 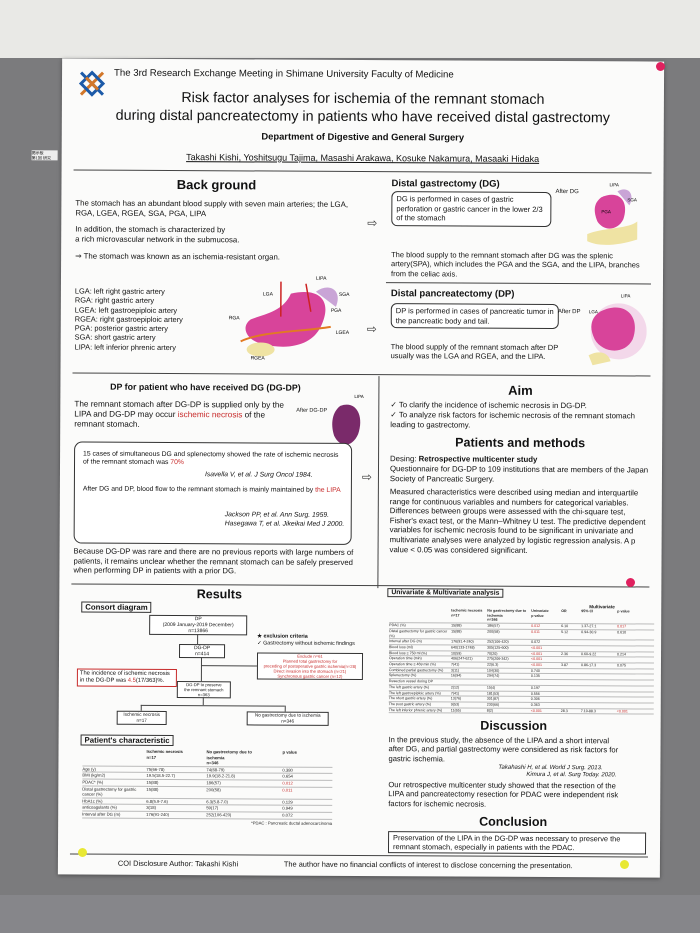 What do you see at coordinates (456, 625) in the screenshot?
I see `univariate-cell: 15(88)` at bounding box center [456, 625].